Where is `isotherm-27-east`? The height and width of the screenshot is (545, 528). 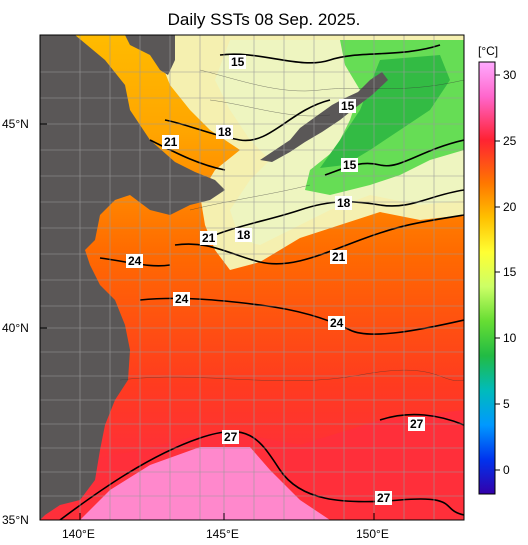
isotherm-27-east is located at coordinates (421, 419).